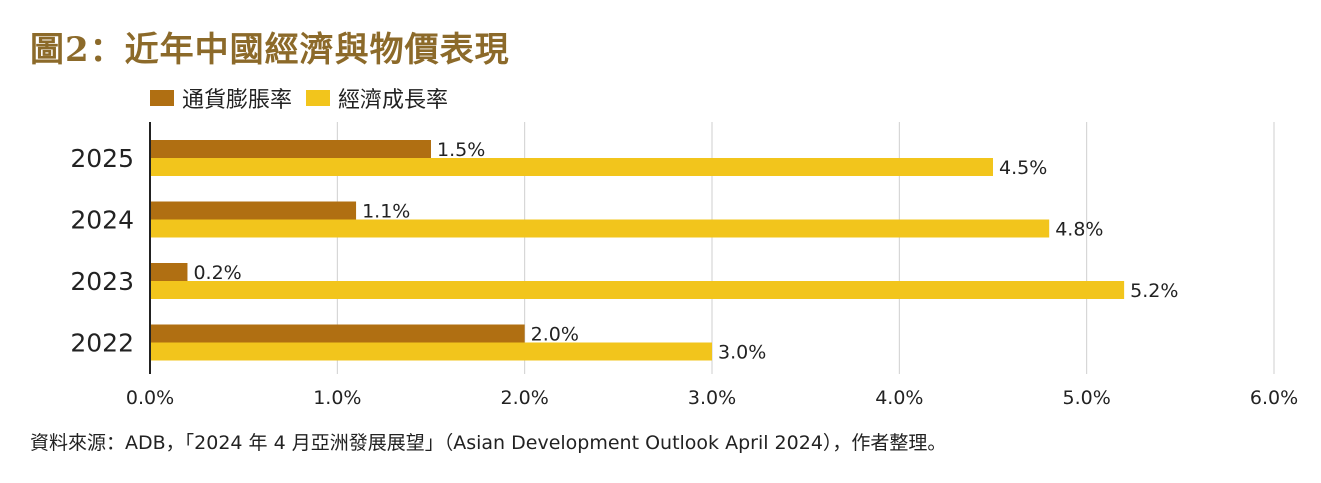  What do you see at coordinates (525, 398) in the screenshot?
I see `x-tick-label: 2.0%` at bounding box center [525, 398].